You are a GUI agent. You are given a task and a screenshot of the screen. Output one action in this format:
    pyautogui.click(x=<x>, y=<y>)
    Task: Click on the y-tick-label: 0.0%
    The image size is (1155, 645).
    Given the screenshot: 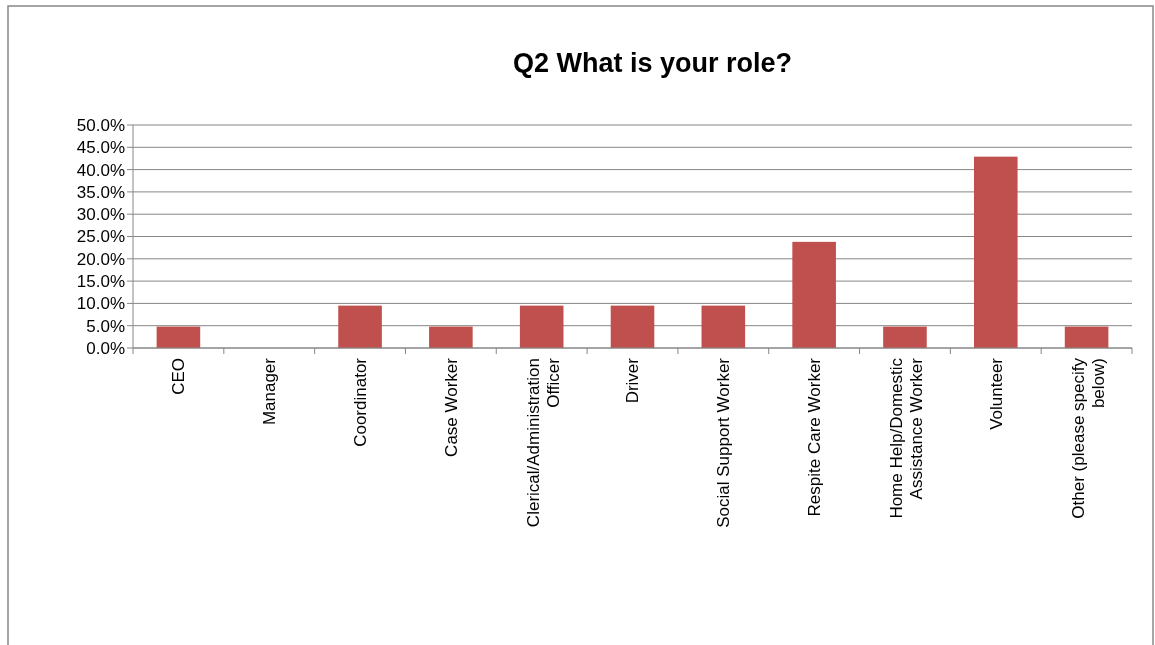 What is the action you would take?
    pyautogui.click(x=105, y=348)
    